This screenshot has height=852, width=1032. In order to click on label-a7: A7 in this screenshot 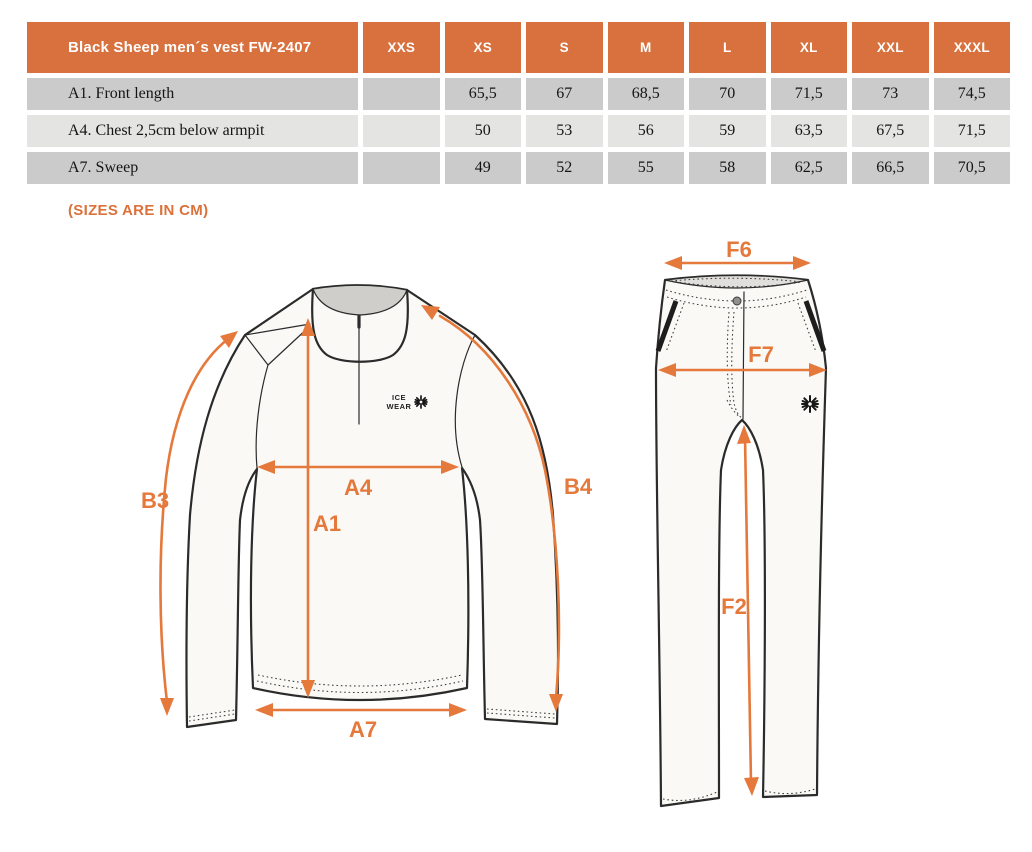, I will do `click(363, 729)`.